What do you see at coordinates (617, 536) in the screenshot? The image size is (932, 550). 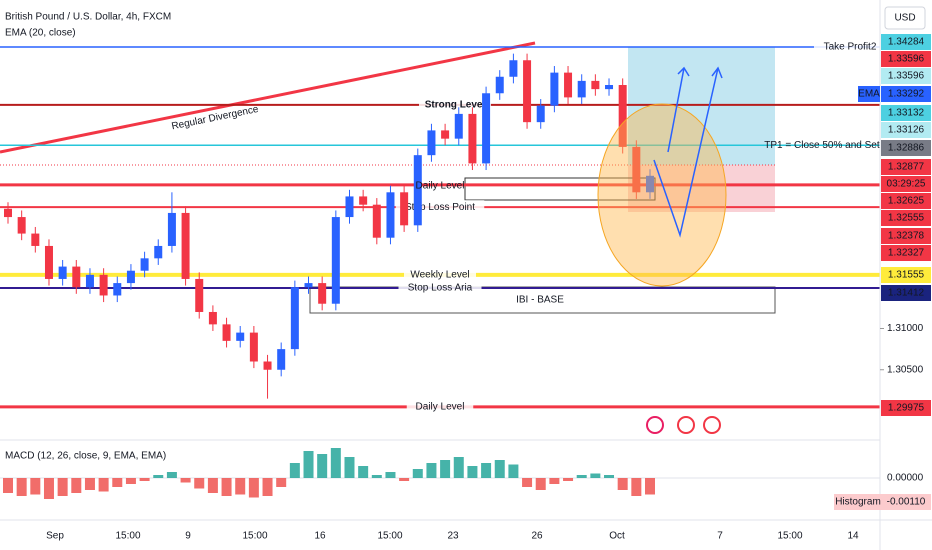 I see `x-tick-label: Oct` at bounding box center [617, 536].